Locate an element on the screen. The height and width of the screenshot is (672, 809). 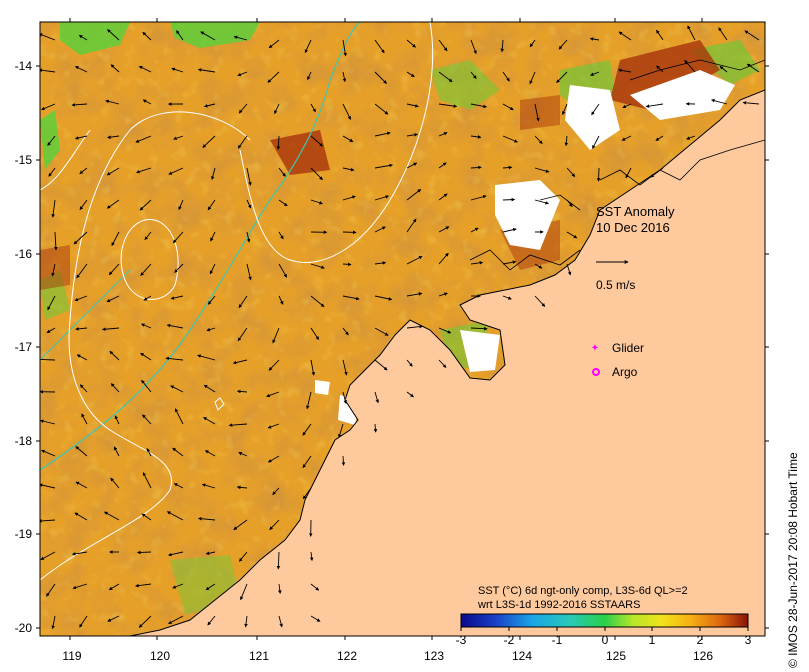
caption-line-1: SST (°C) 6d ngt-only comp, L3S-6d QL>=2 is located at coordinates (583, 591).